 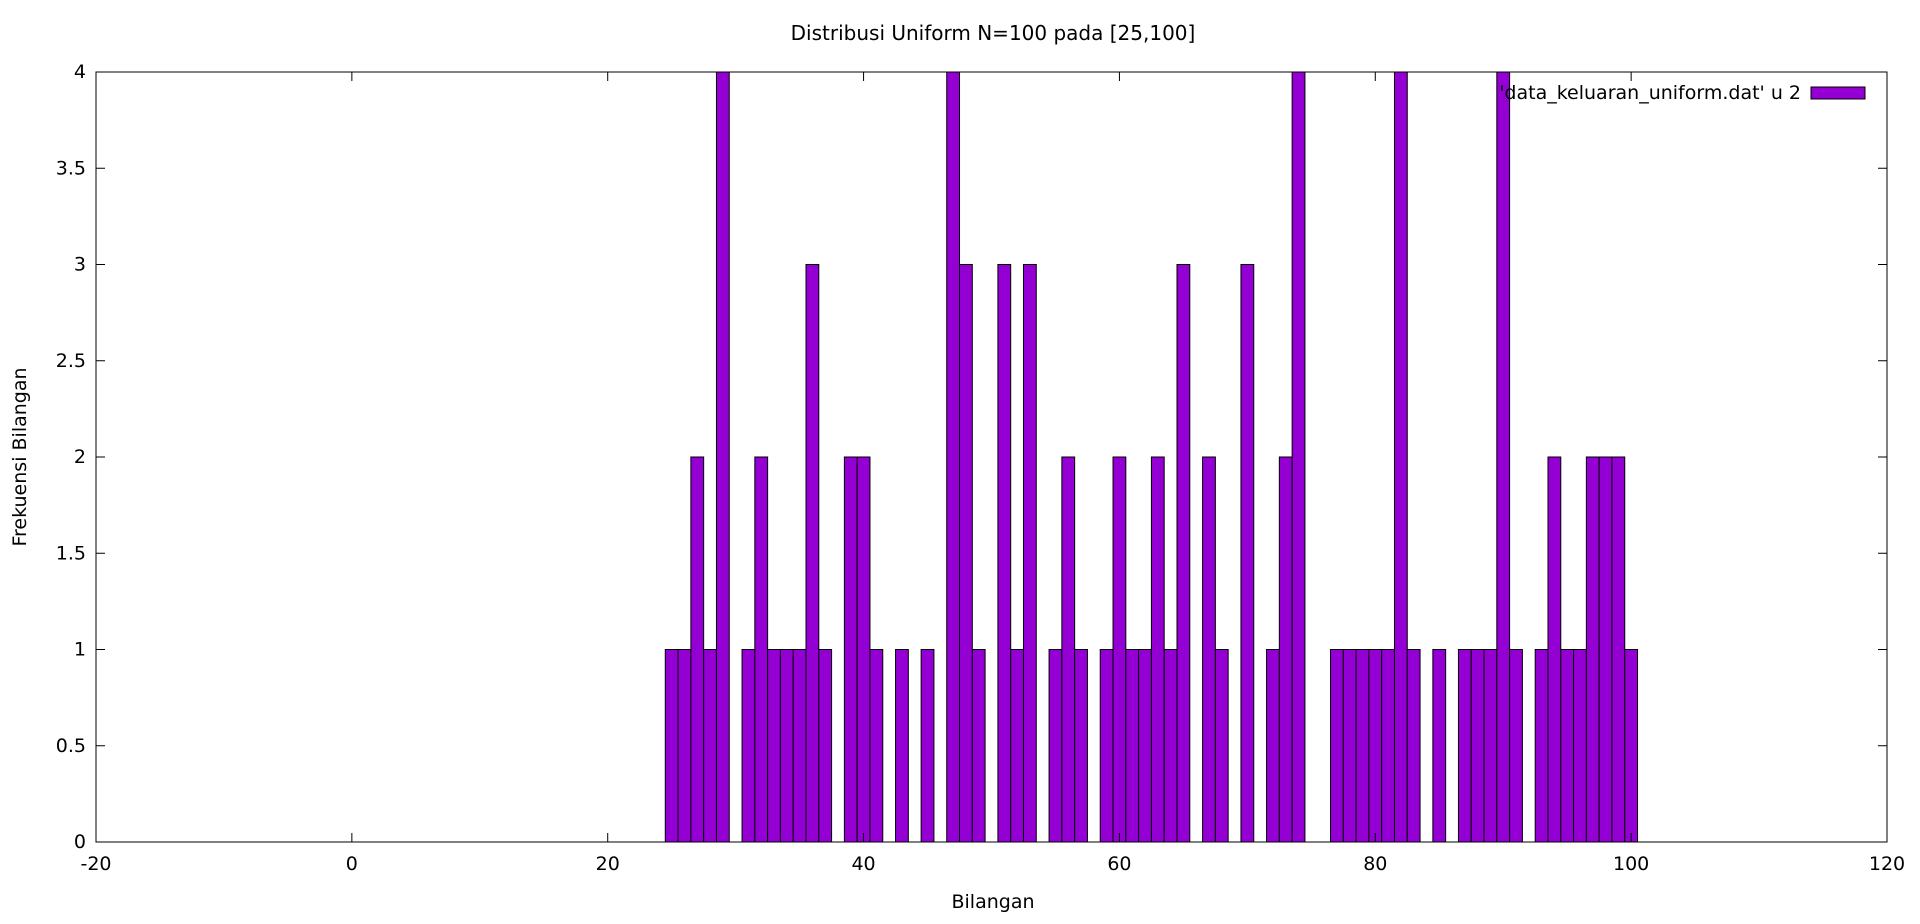 I want to click on x-tick-label: 40, so click(x=863, y=864).